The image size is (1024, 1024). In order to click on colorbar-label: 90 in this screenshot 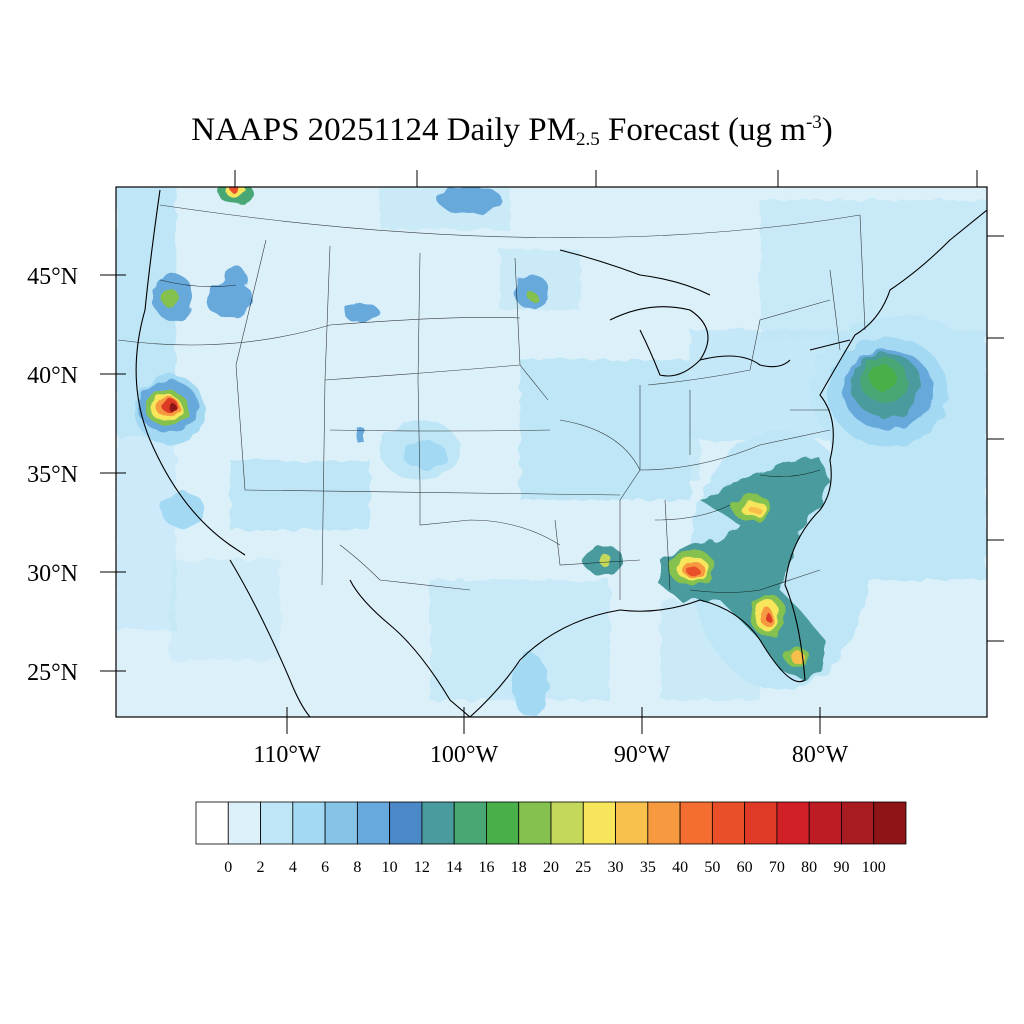, I will do `click(841, 867)`.